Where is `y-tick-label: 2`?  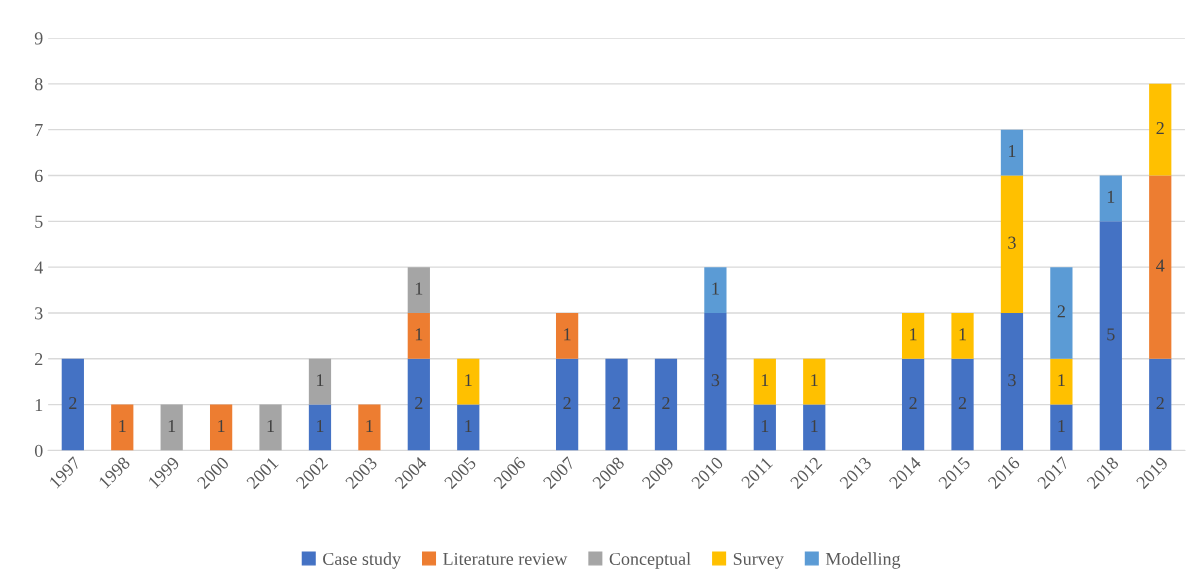 y-tick-label: 2 is located at coordinates (39, 359).